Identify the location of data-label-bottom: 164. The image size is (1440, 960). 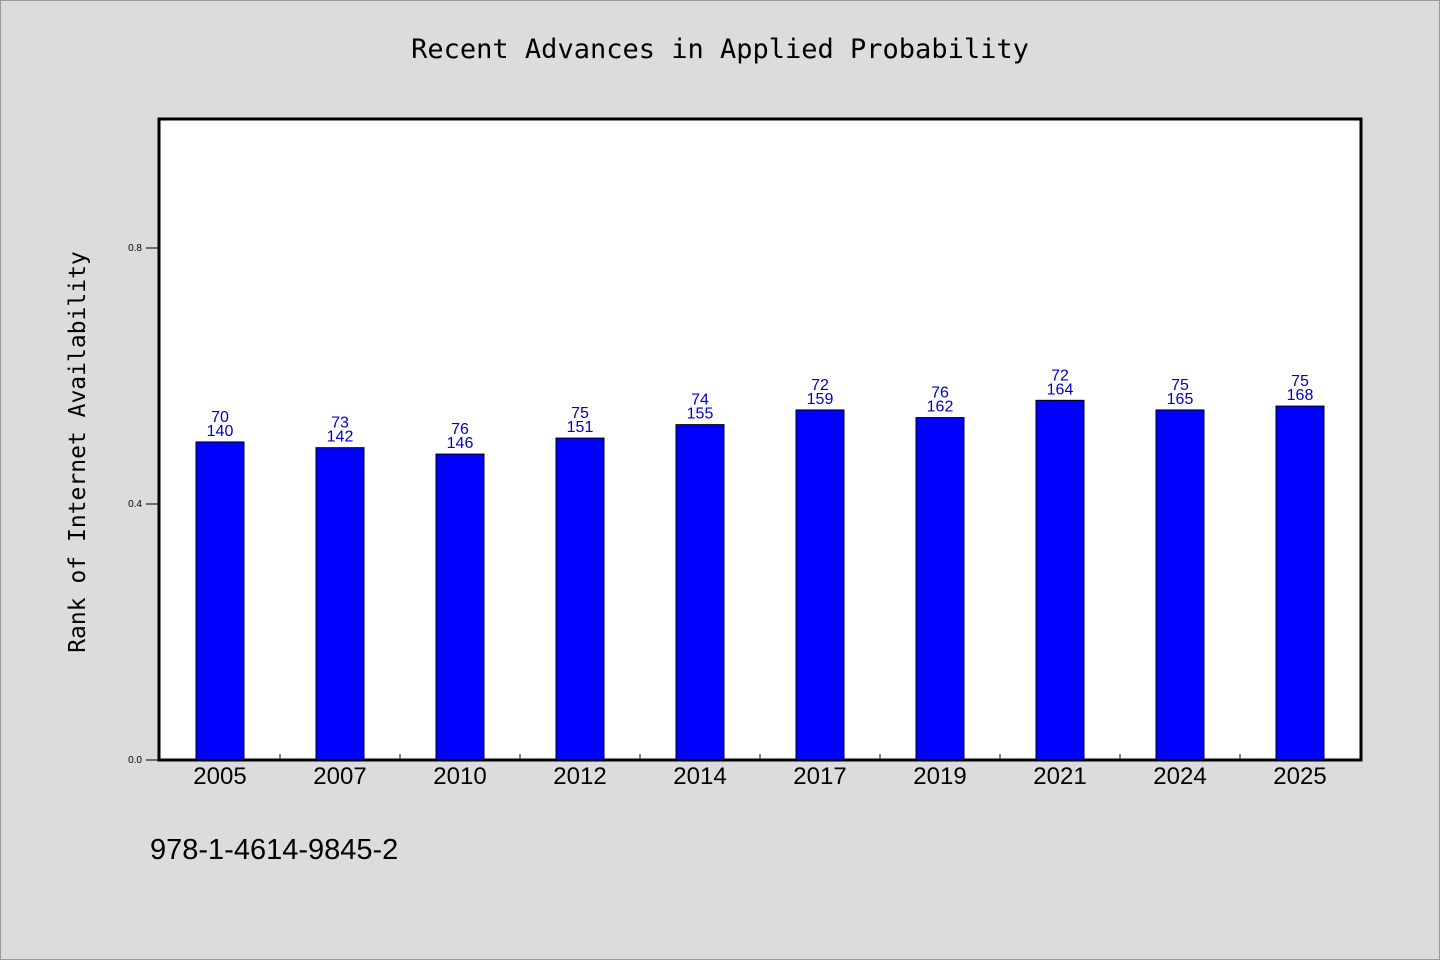
(1060, 389).